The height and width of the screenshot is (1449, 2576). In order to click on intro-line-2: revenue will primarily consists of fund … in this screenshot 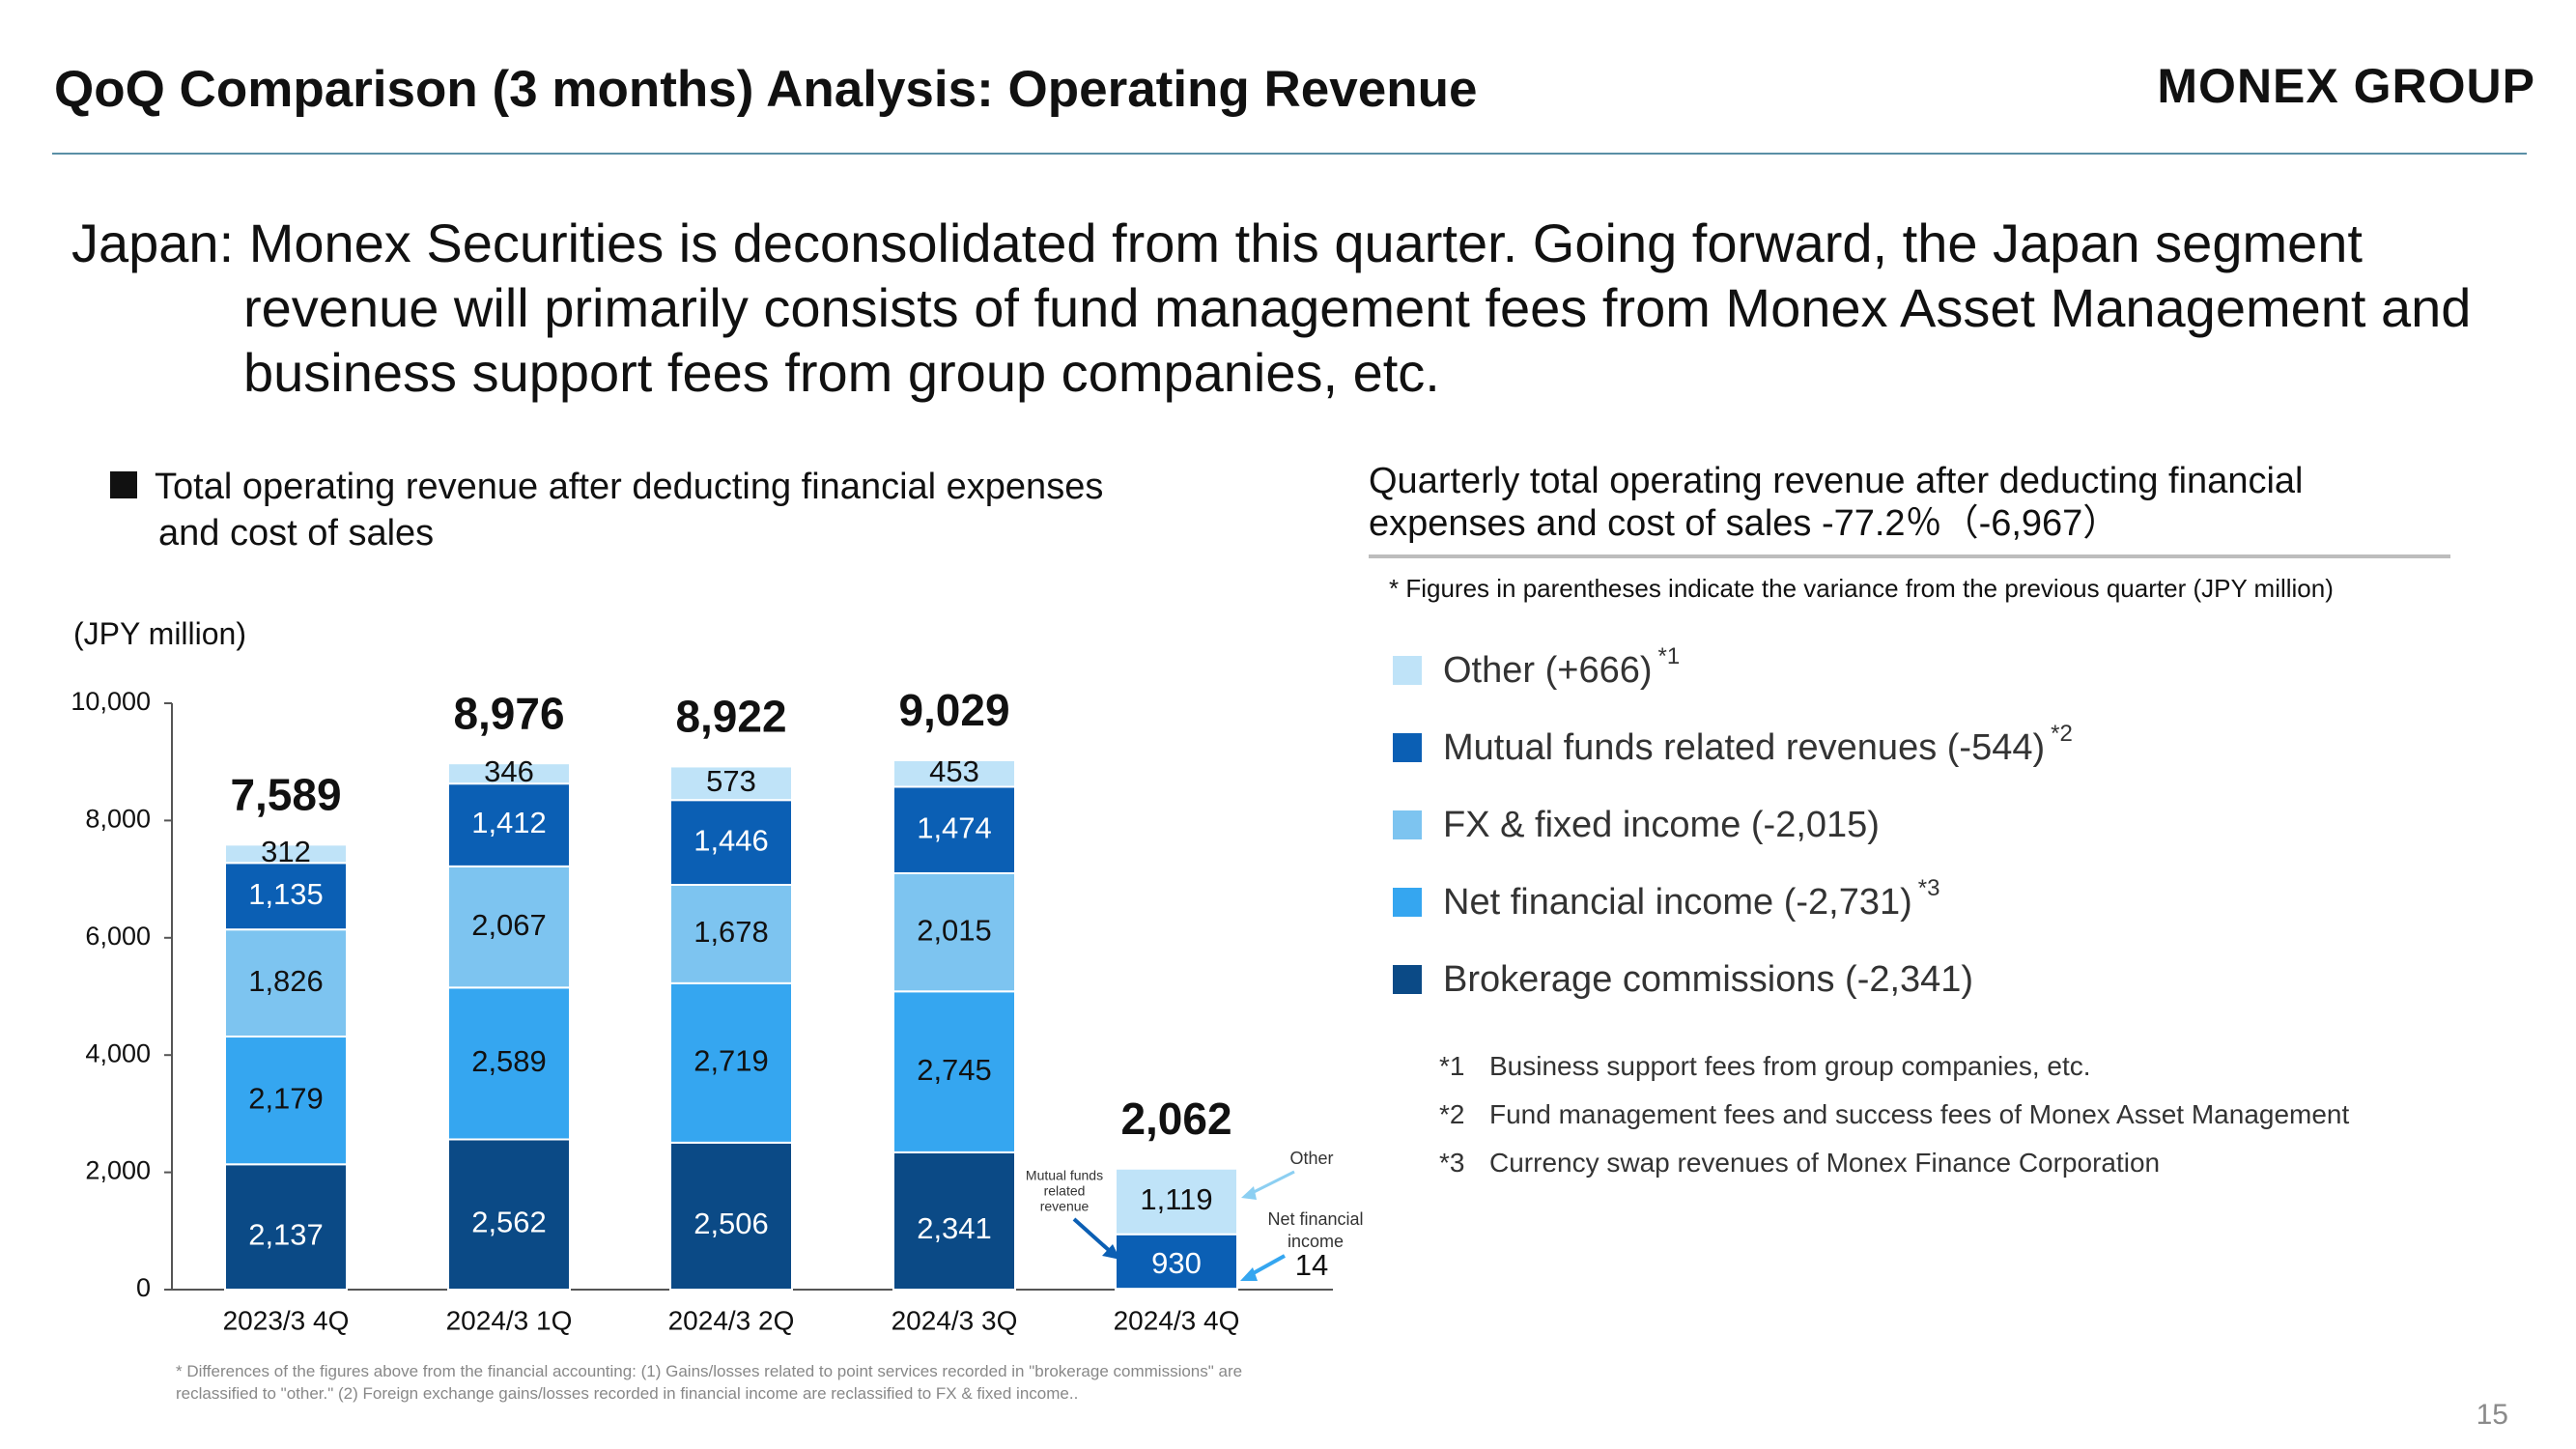, I will do `click(1357, 307)`.